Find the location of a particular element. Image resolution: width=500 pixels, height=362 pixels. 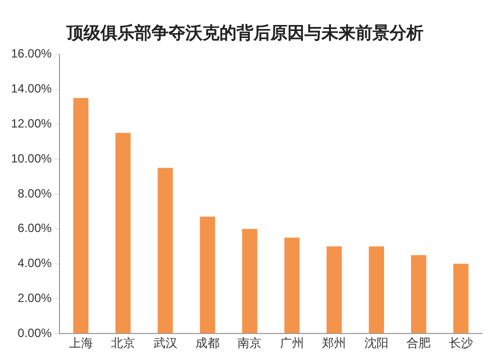

y-tick-label: 2.00% is located at coordinates (35, 298).